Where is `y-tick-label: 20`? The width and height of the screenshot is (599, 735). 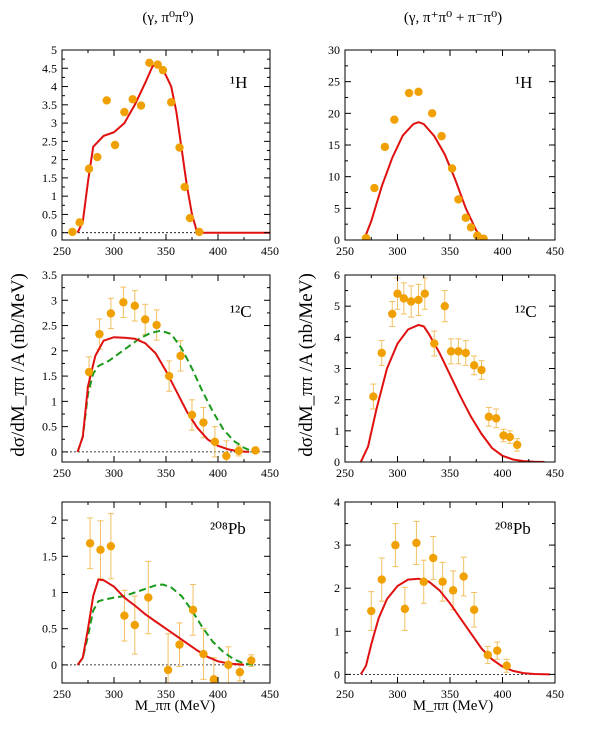
y-tick-label: 20 is located at coordinates (334, 113).